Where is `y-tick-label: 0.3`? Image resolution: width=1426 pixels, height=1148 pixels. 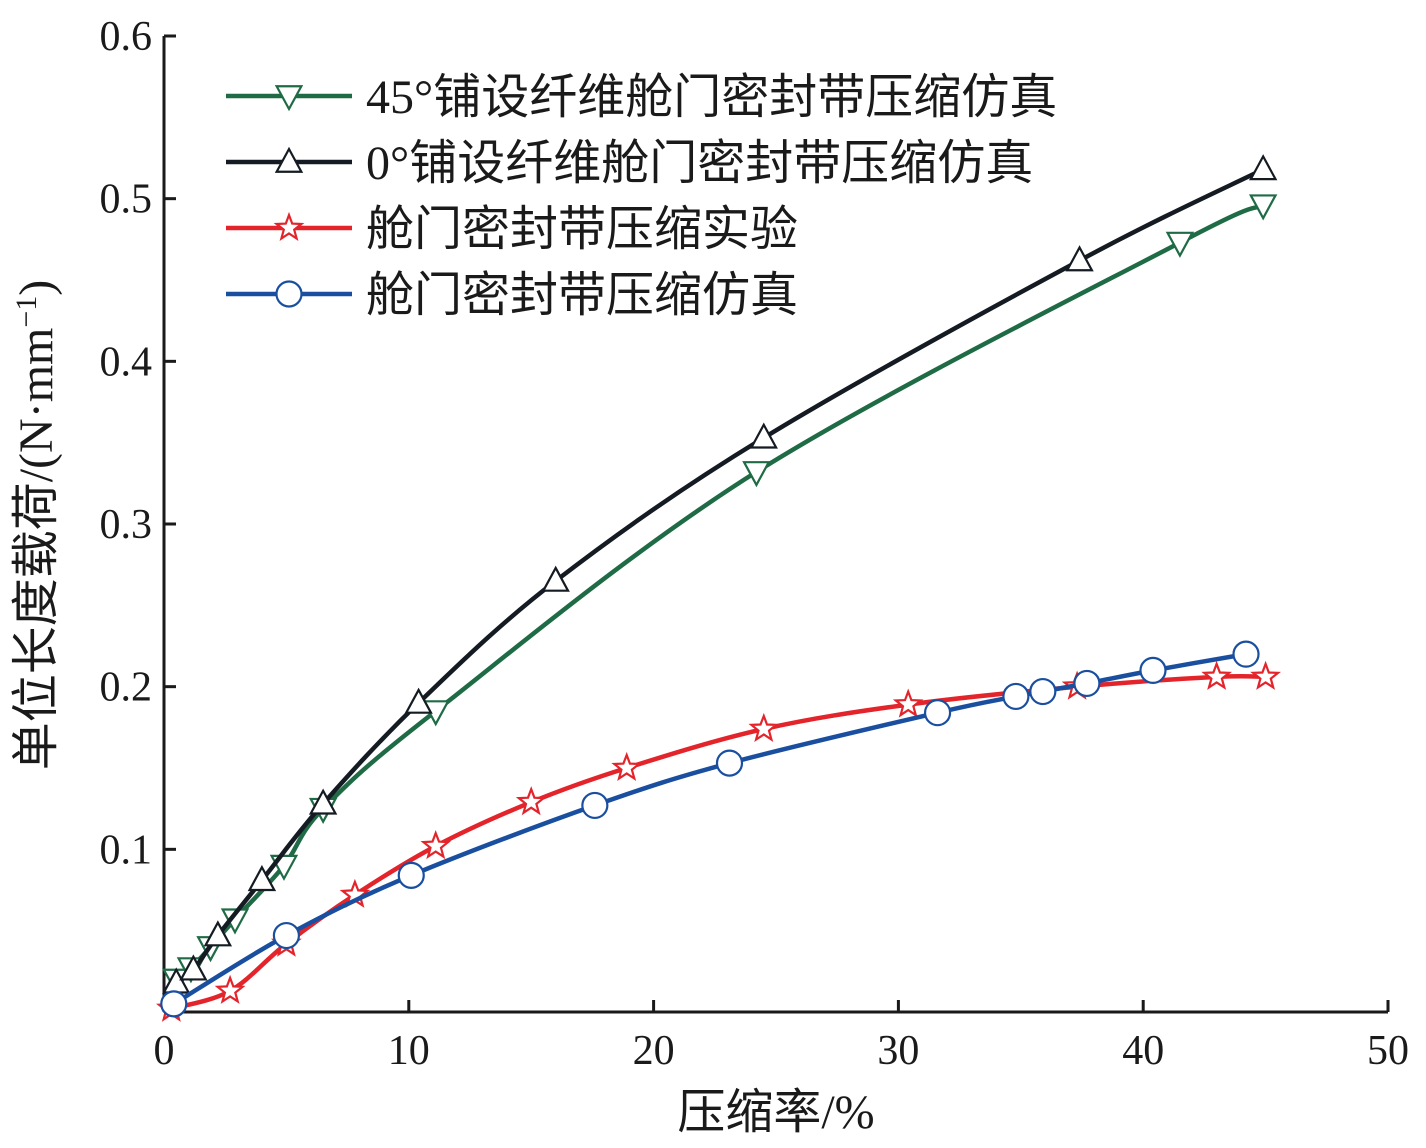 y-tick-label: 0.3 is located at coordinates (126, 525).